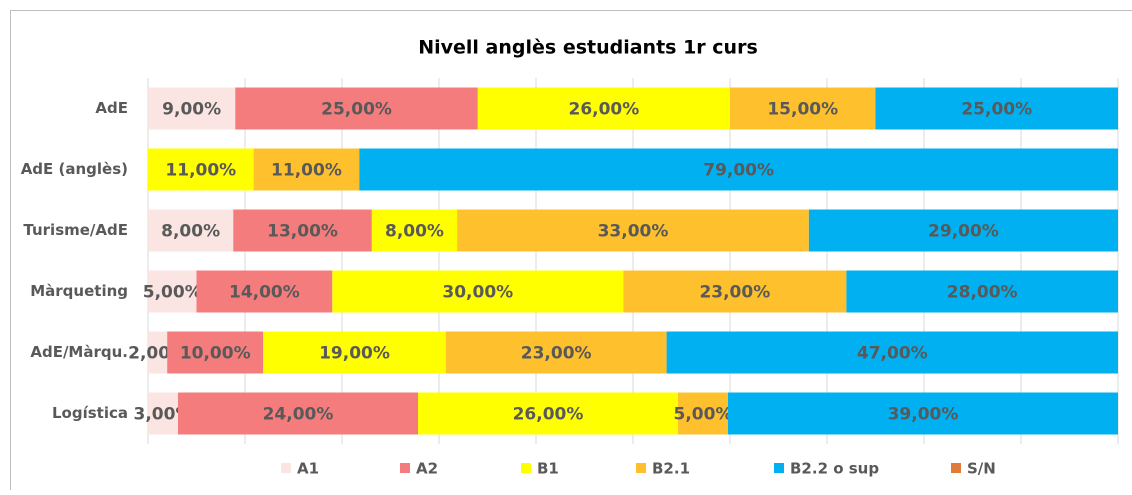 This screenshot has width=1132, height=495. What do you see at coordinates (308, 469) in the screenshot?
I see `legend-label: A1` at bounding box center [308, 469].